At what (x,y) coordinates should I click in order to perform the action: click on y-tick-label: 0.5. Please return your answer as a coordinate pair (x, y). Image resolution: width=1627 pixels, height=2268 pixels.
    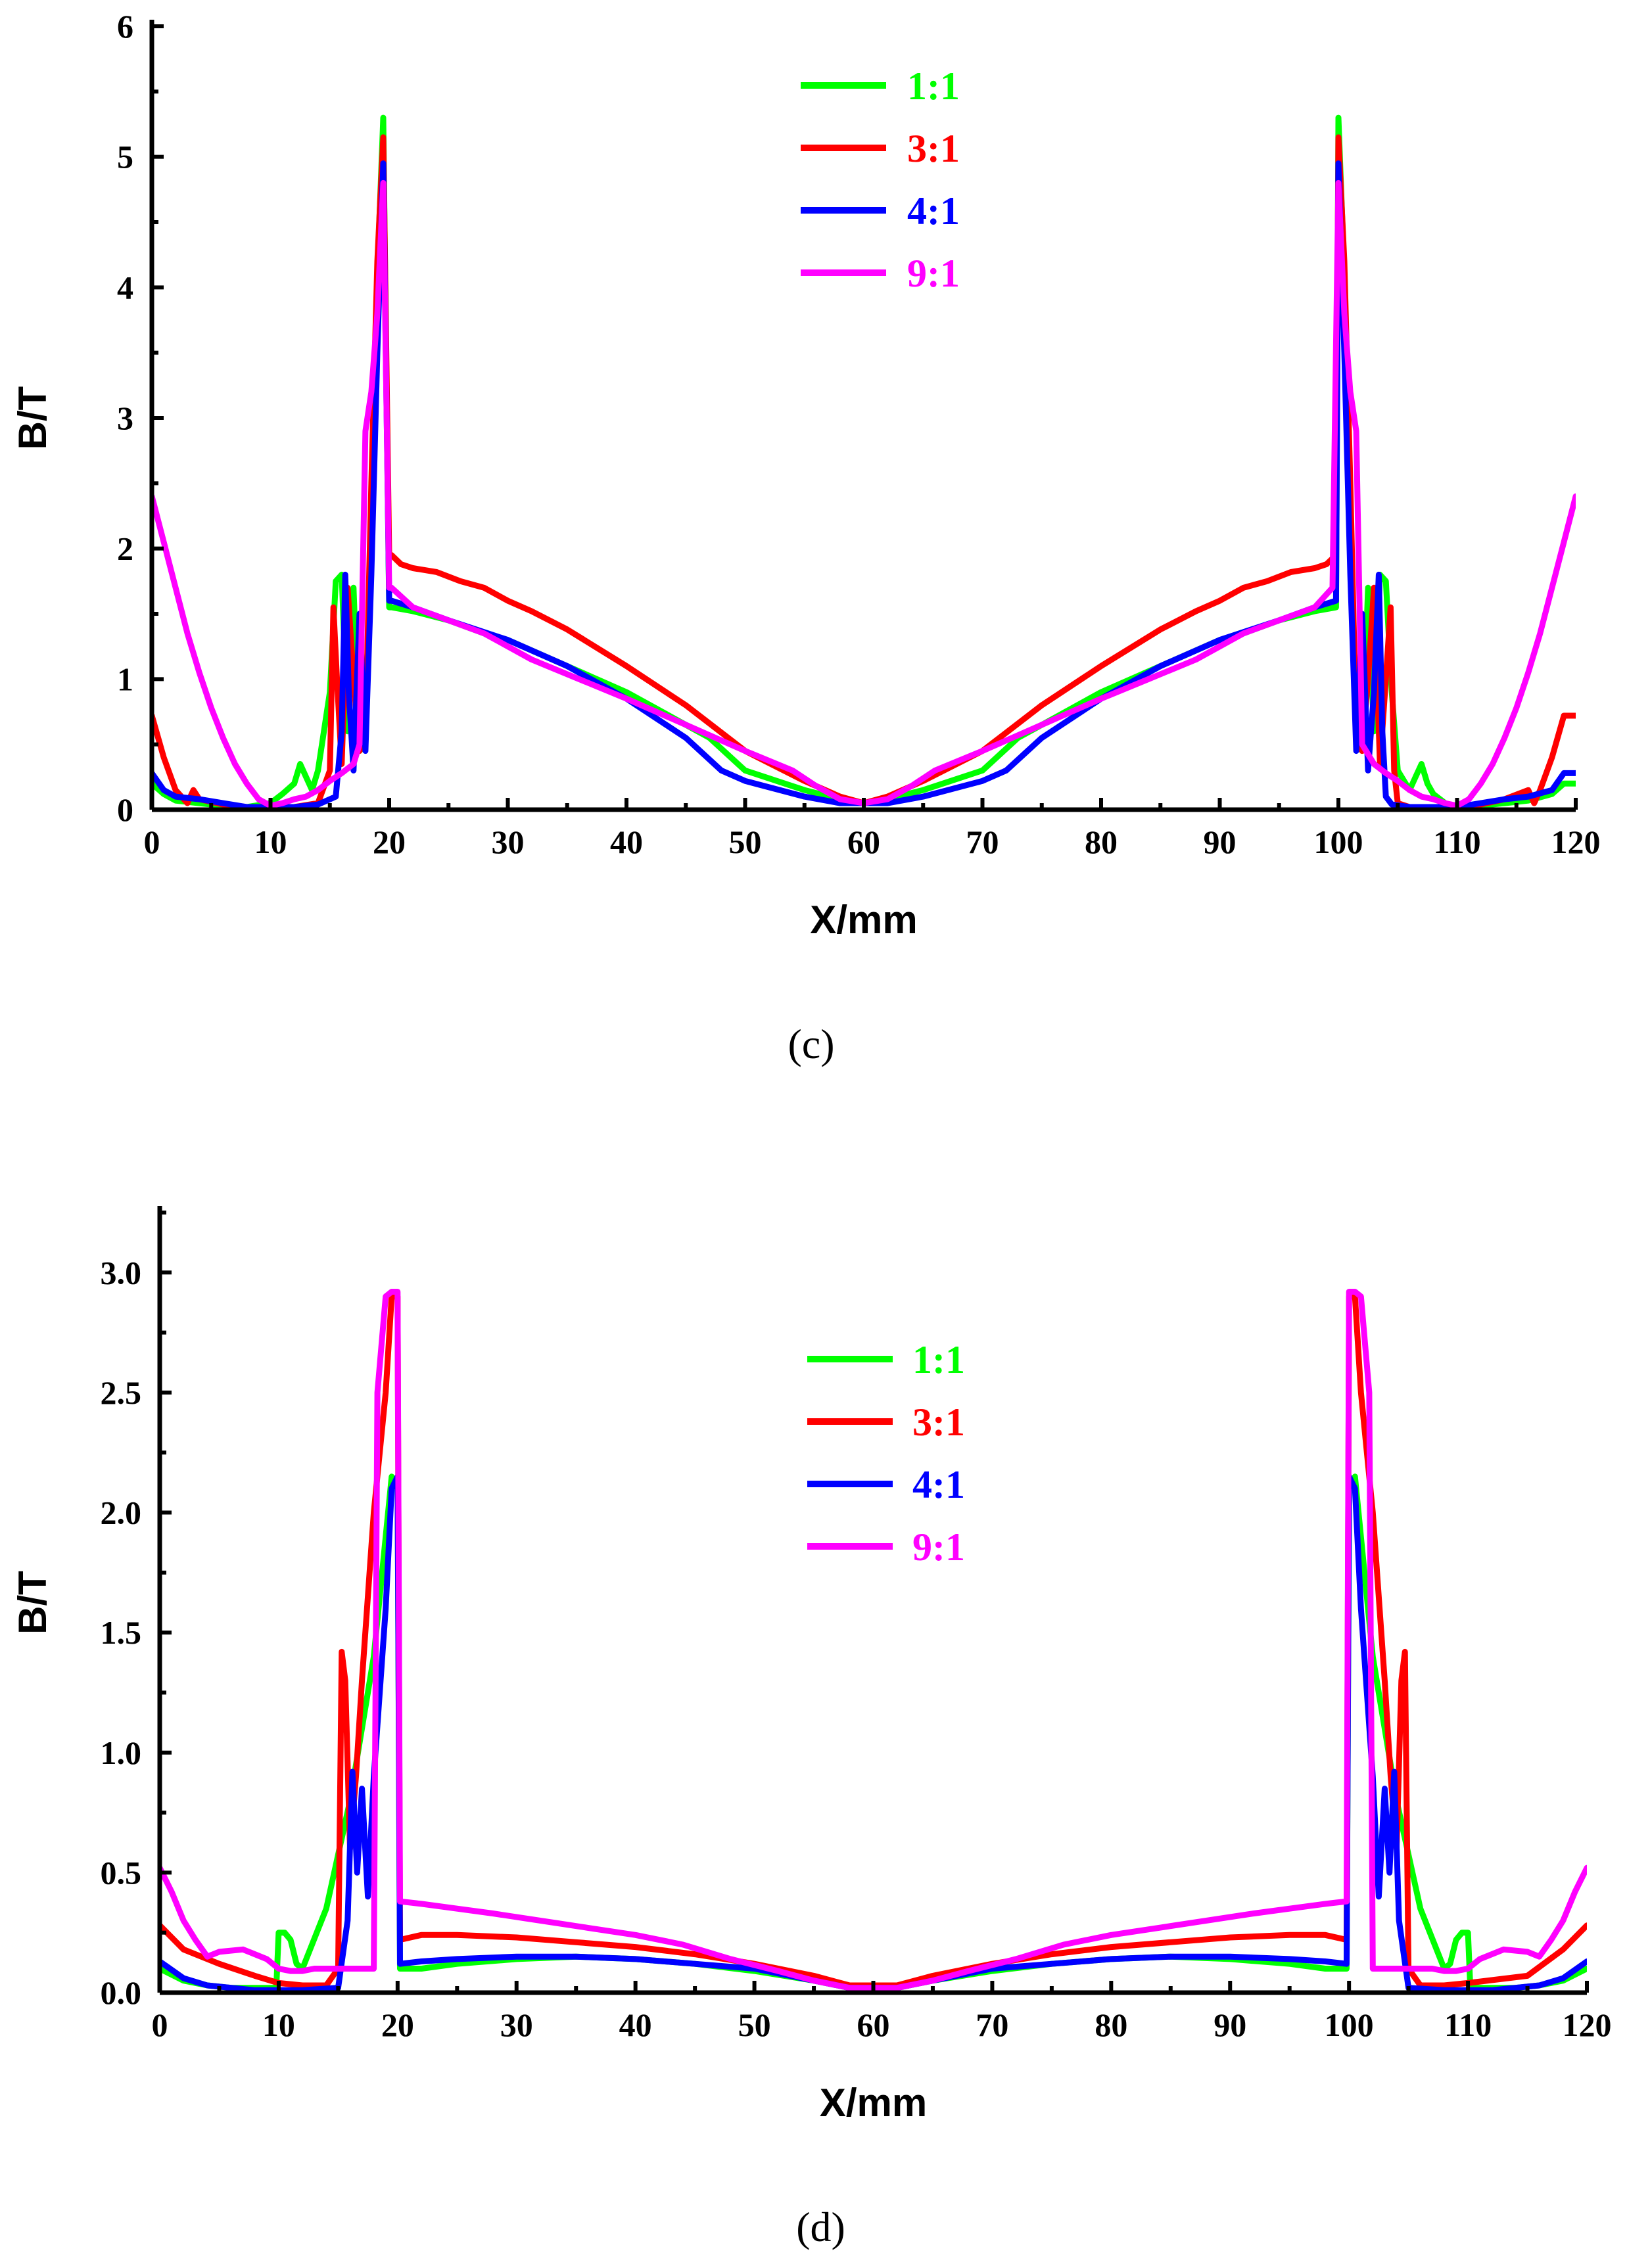
    Looking at the image, I should click on (121, 1873).